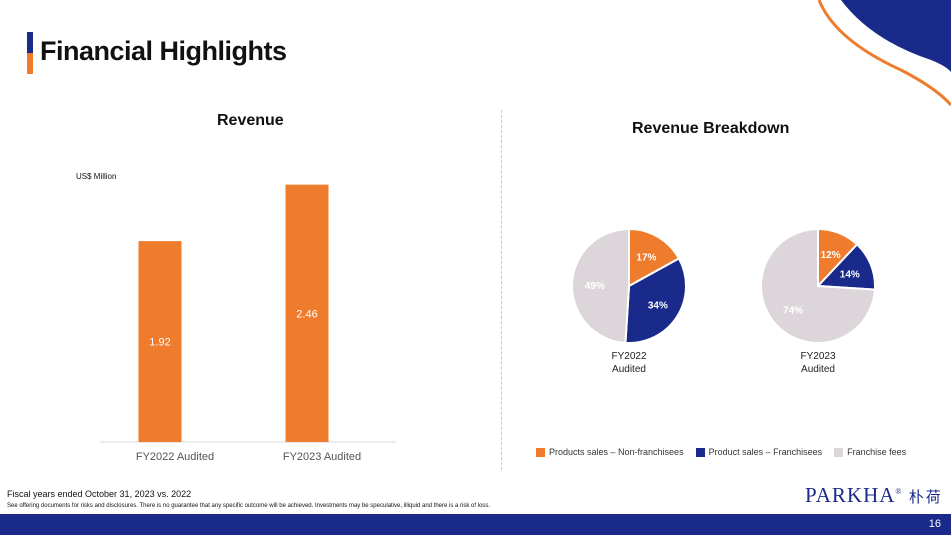  What do you see at coordinates (30, 42) in the screenshot?
I see `title-accent-navy` at bounding box center [30, 42].